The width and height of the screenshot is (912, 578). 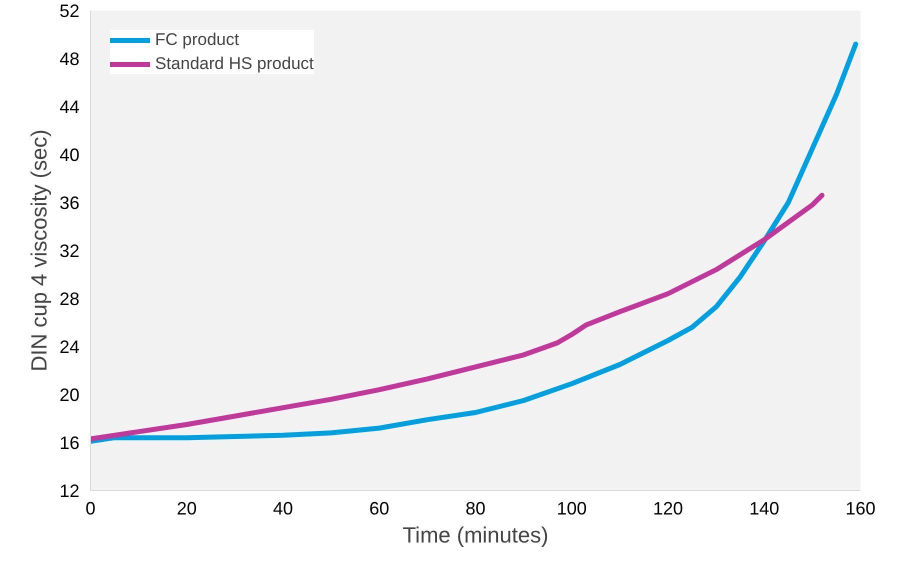 What do you see at coordinates (90, 508) in the screenshot?
I see `x-tick-label: 0` at bounding box center [90, 508].